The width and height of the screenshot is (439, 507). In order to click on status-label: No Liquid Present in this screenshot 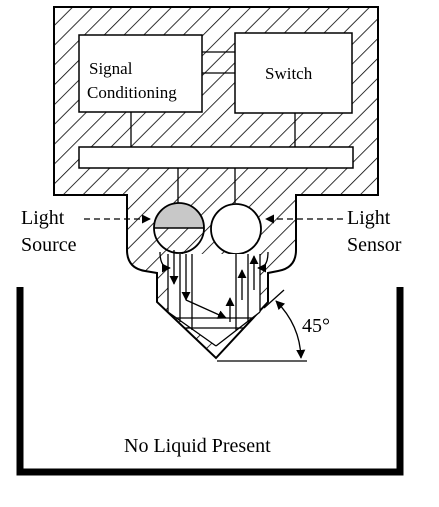, I will do `click(197, 446)`.